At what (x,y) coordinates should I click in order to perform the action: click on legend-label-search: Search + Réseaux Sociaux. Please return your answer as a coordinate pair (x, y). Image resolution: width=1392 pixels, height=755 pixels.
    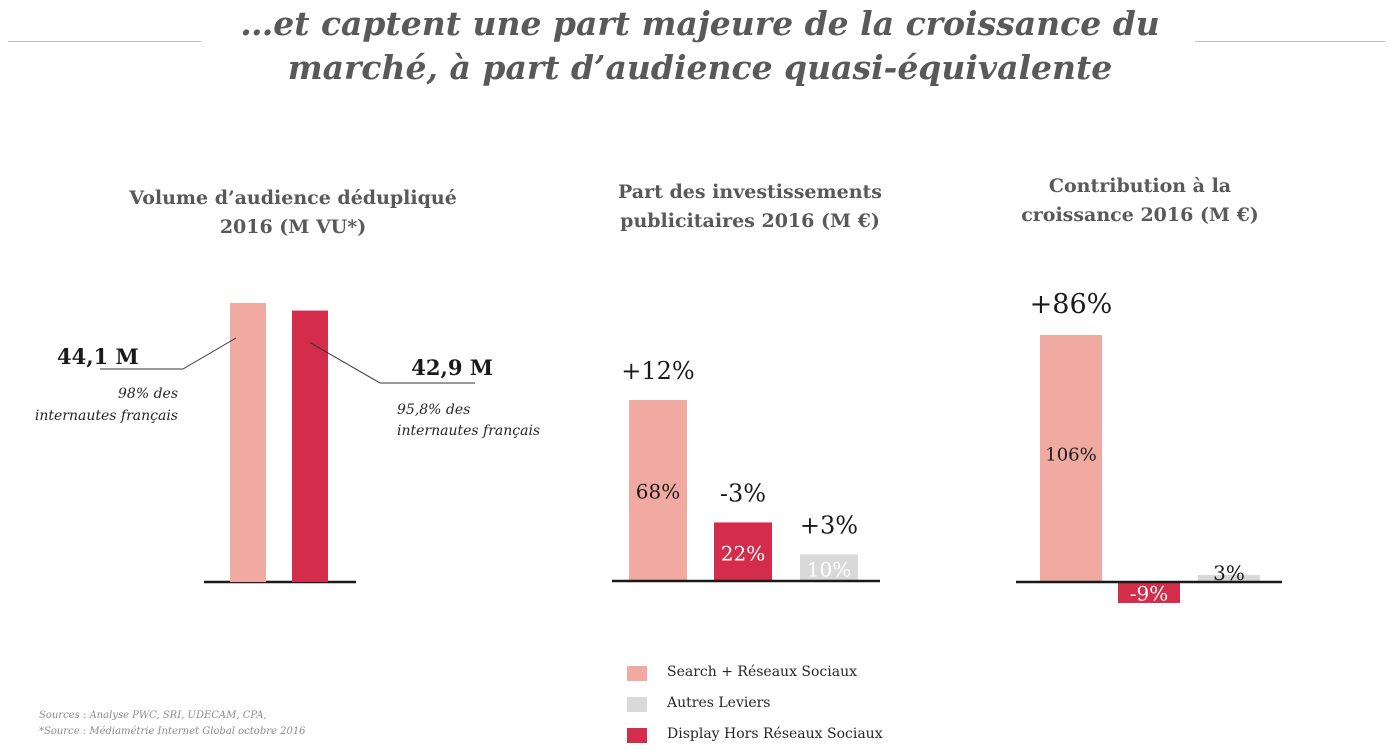
    Looking at the image, I should click on (762, 672).